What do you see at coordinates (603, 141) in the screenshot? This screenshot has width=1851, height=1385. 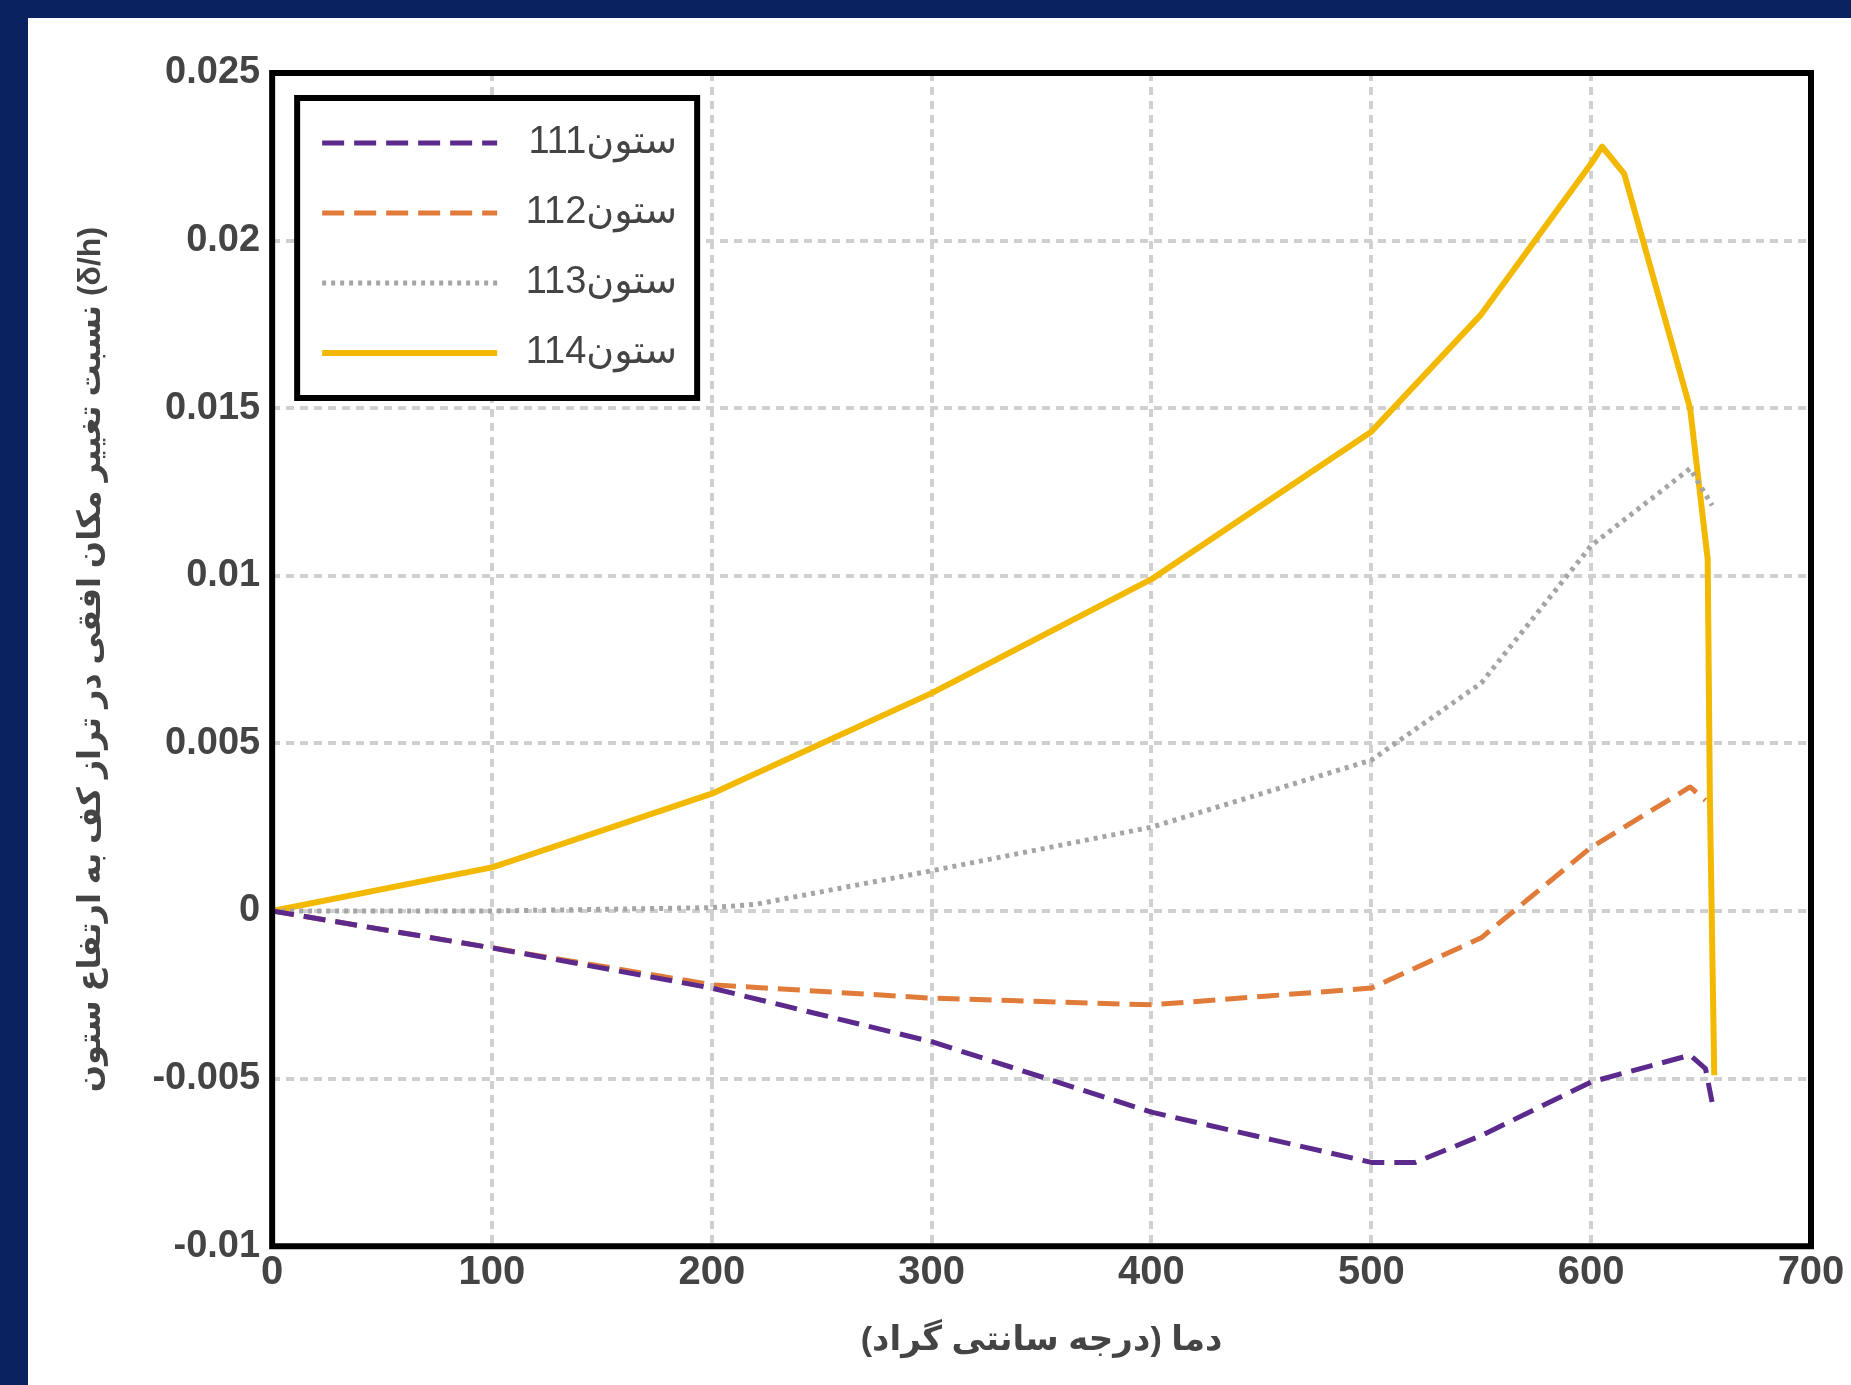 I see `legend-label: ستون111` at bounding box center [603, 141].